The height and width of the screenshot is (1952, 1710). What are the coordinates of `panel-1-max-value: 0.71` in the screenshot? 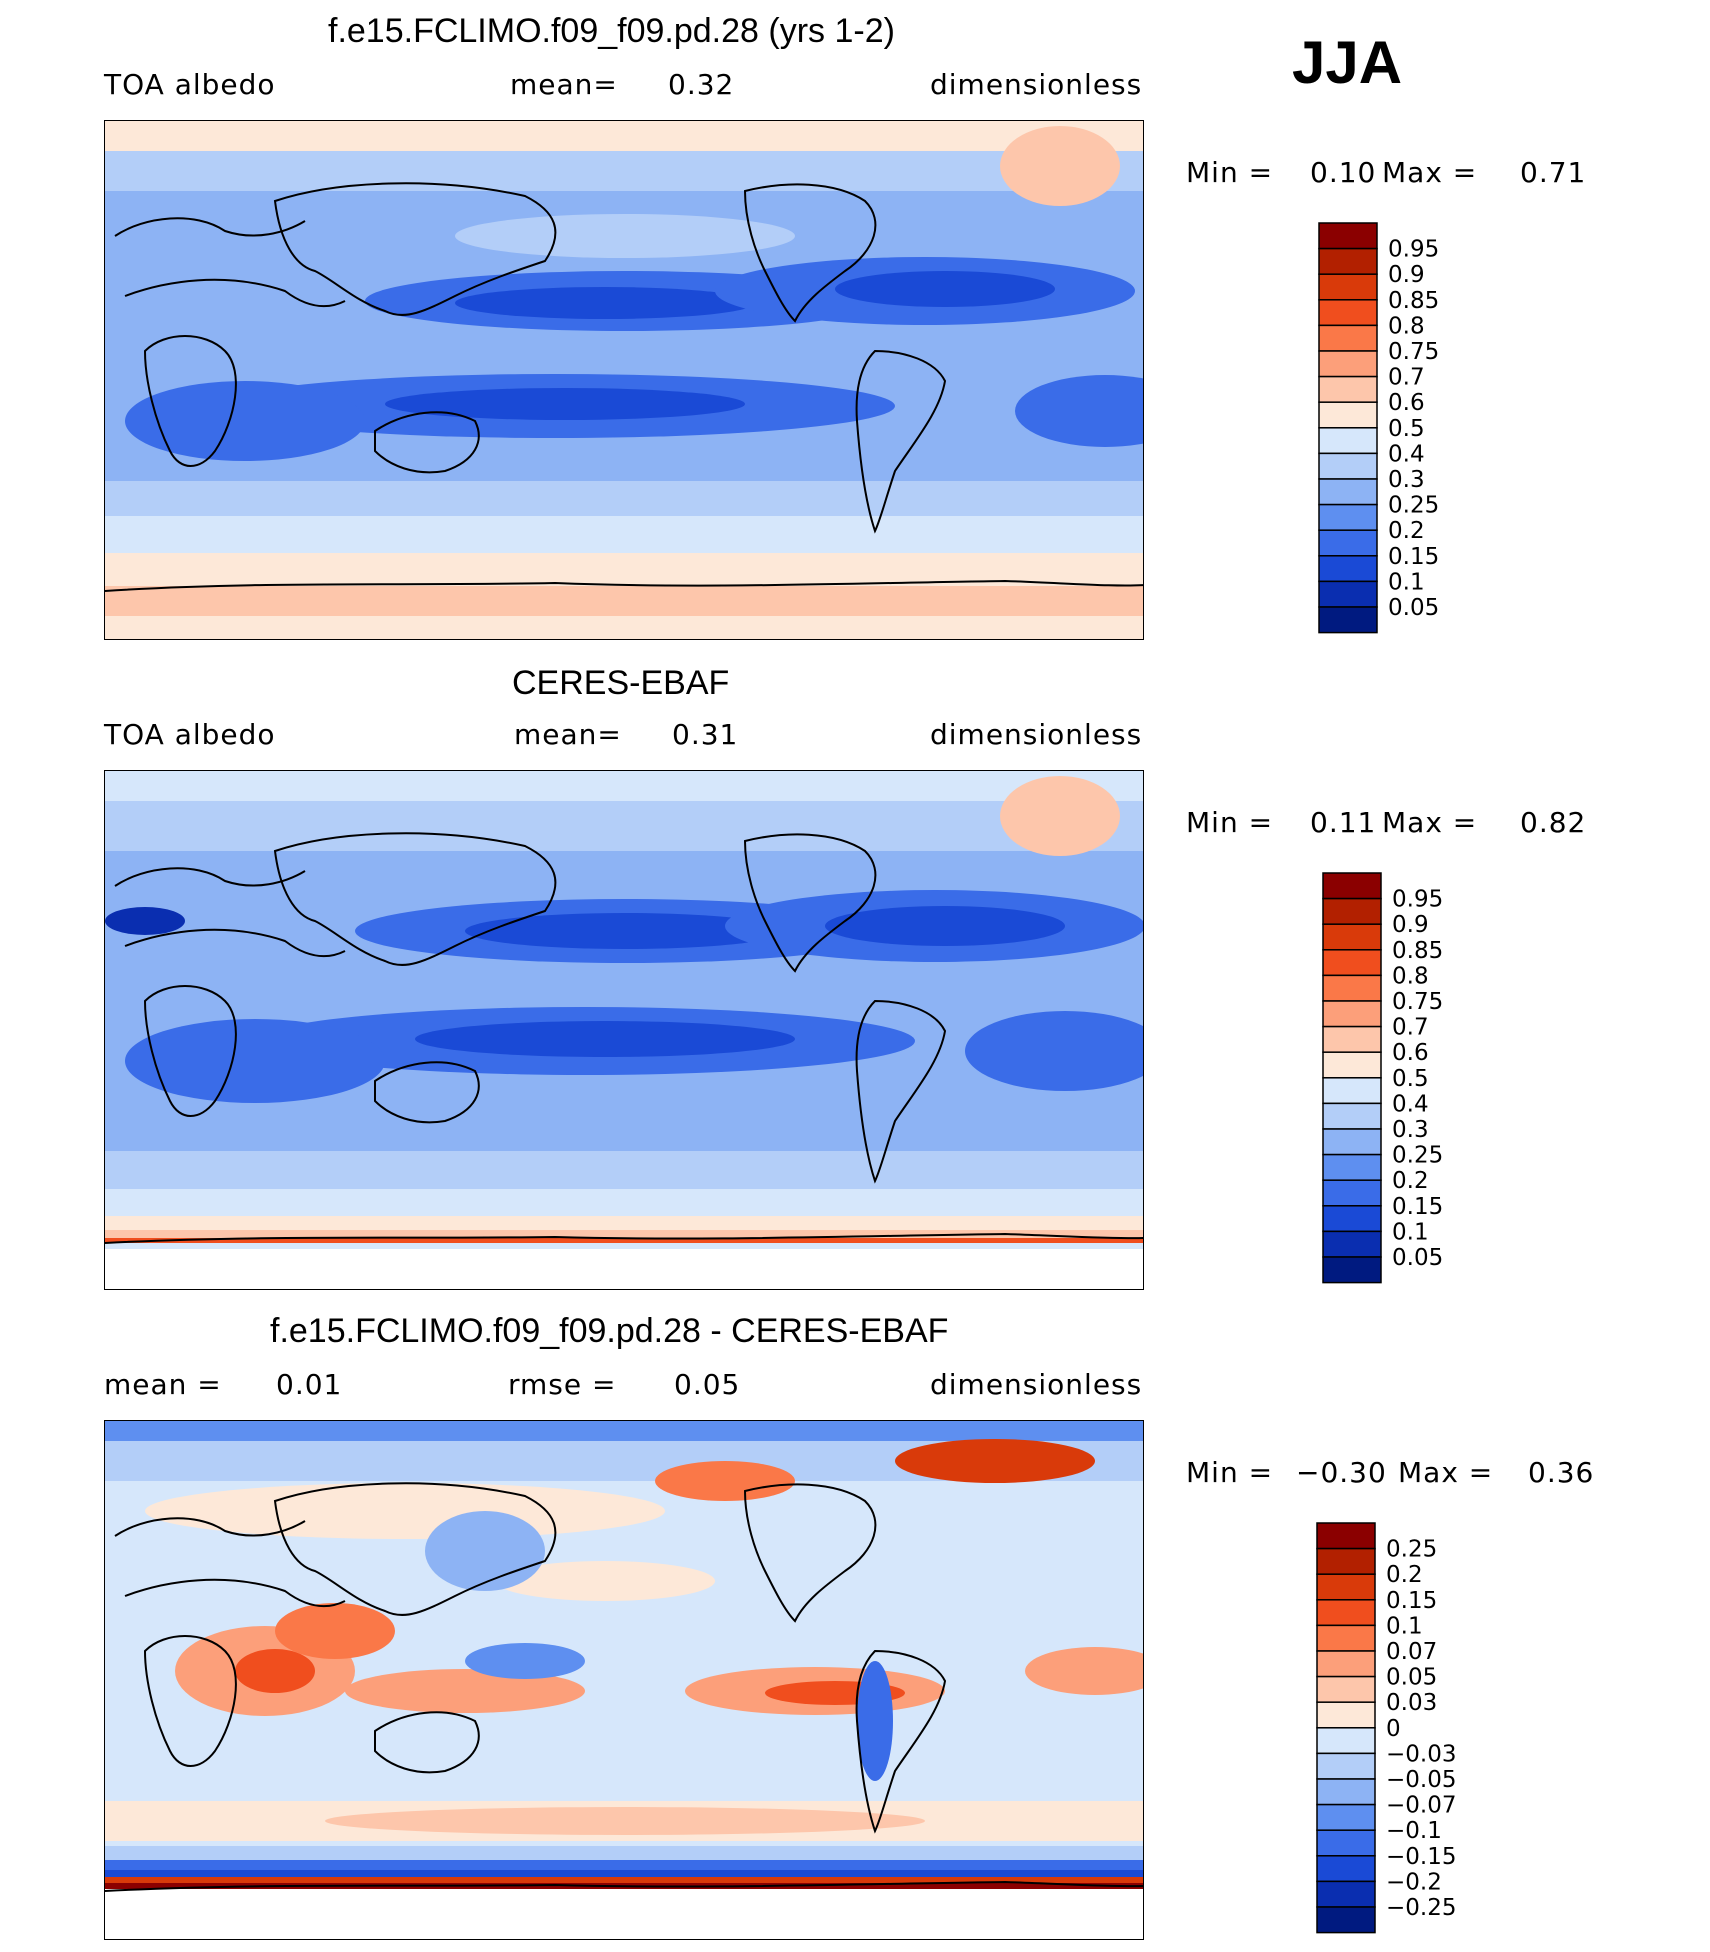 It's located at (1553, 172).